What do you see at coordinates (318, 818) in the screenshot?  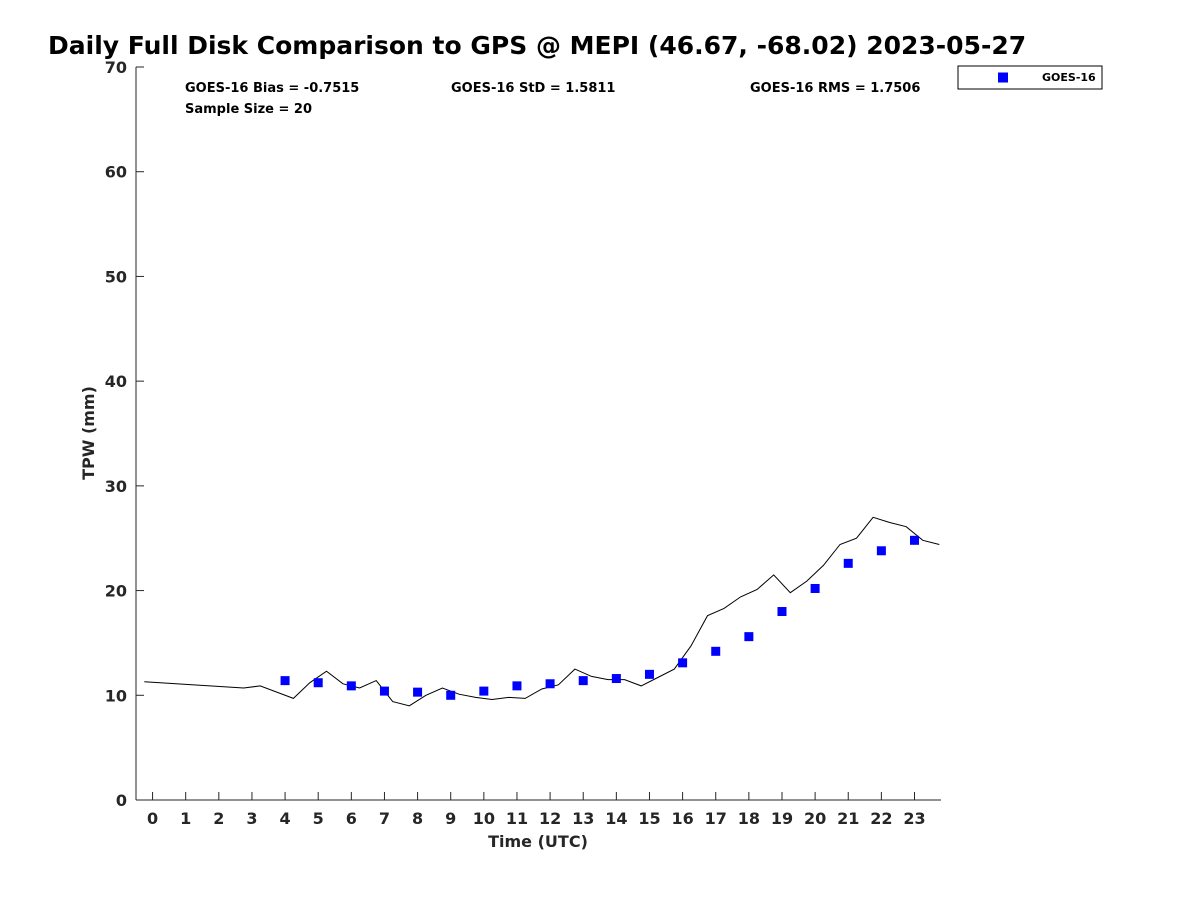 I see `x-tick-label: 5` at bounding box center [318, 818].